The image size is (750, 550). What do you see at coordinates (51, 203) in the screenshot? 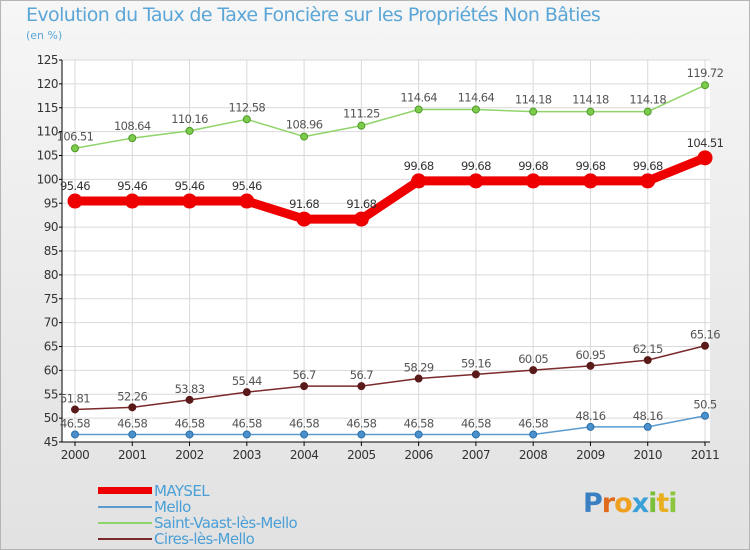
I see `y-tick-label: 95` at bounding box center [51, 203].